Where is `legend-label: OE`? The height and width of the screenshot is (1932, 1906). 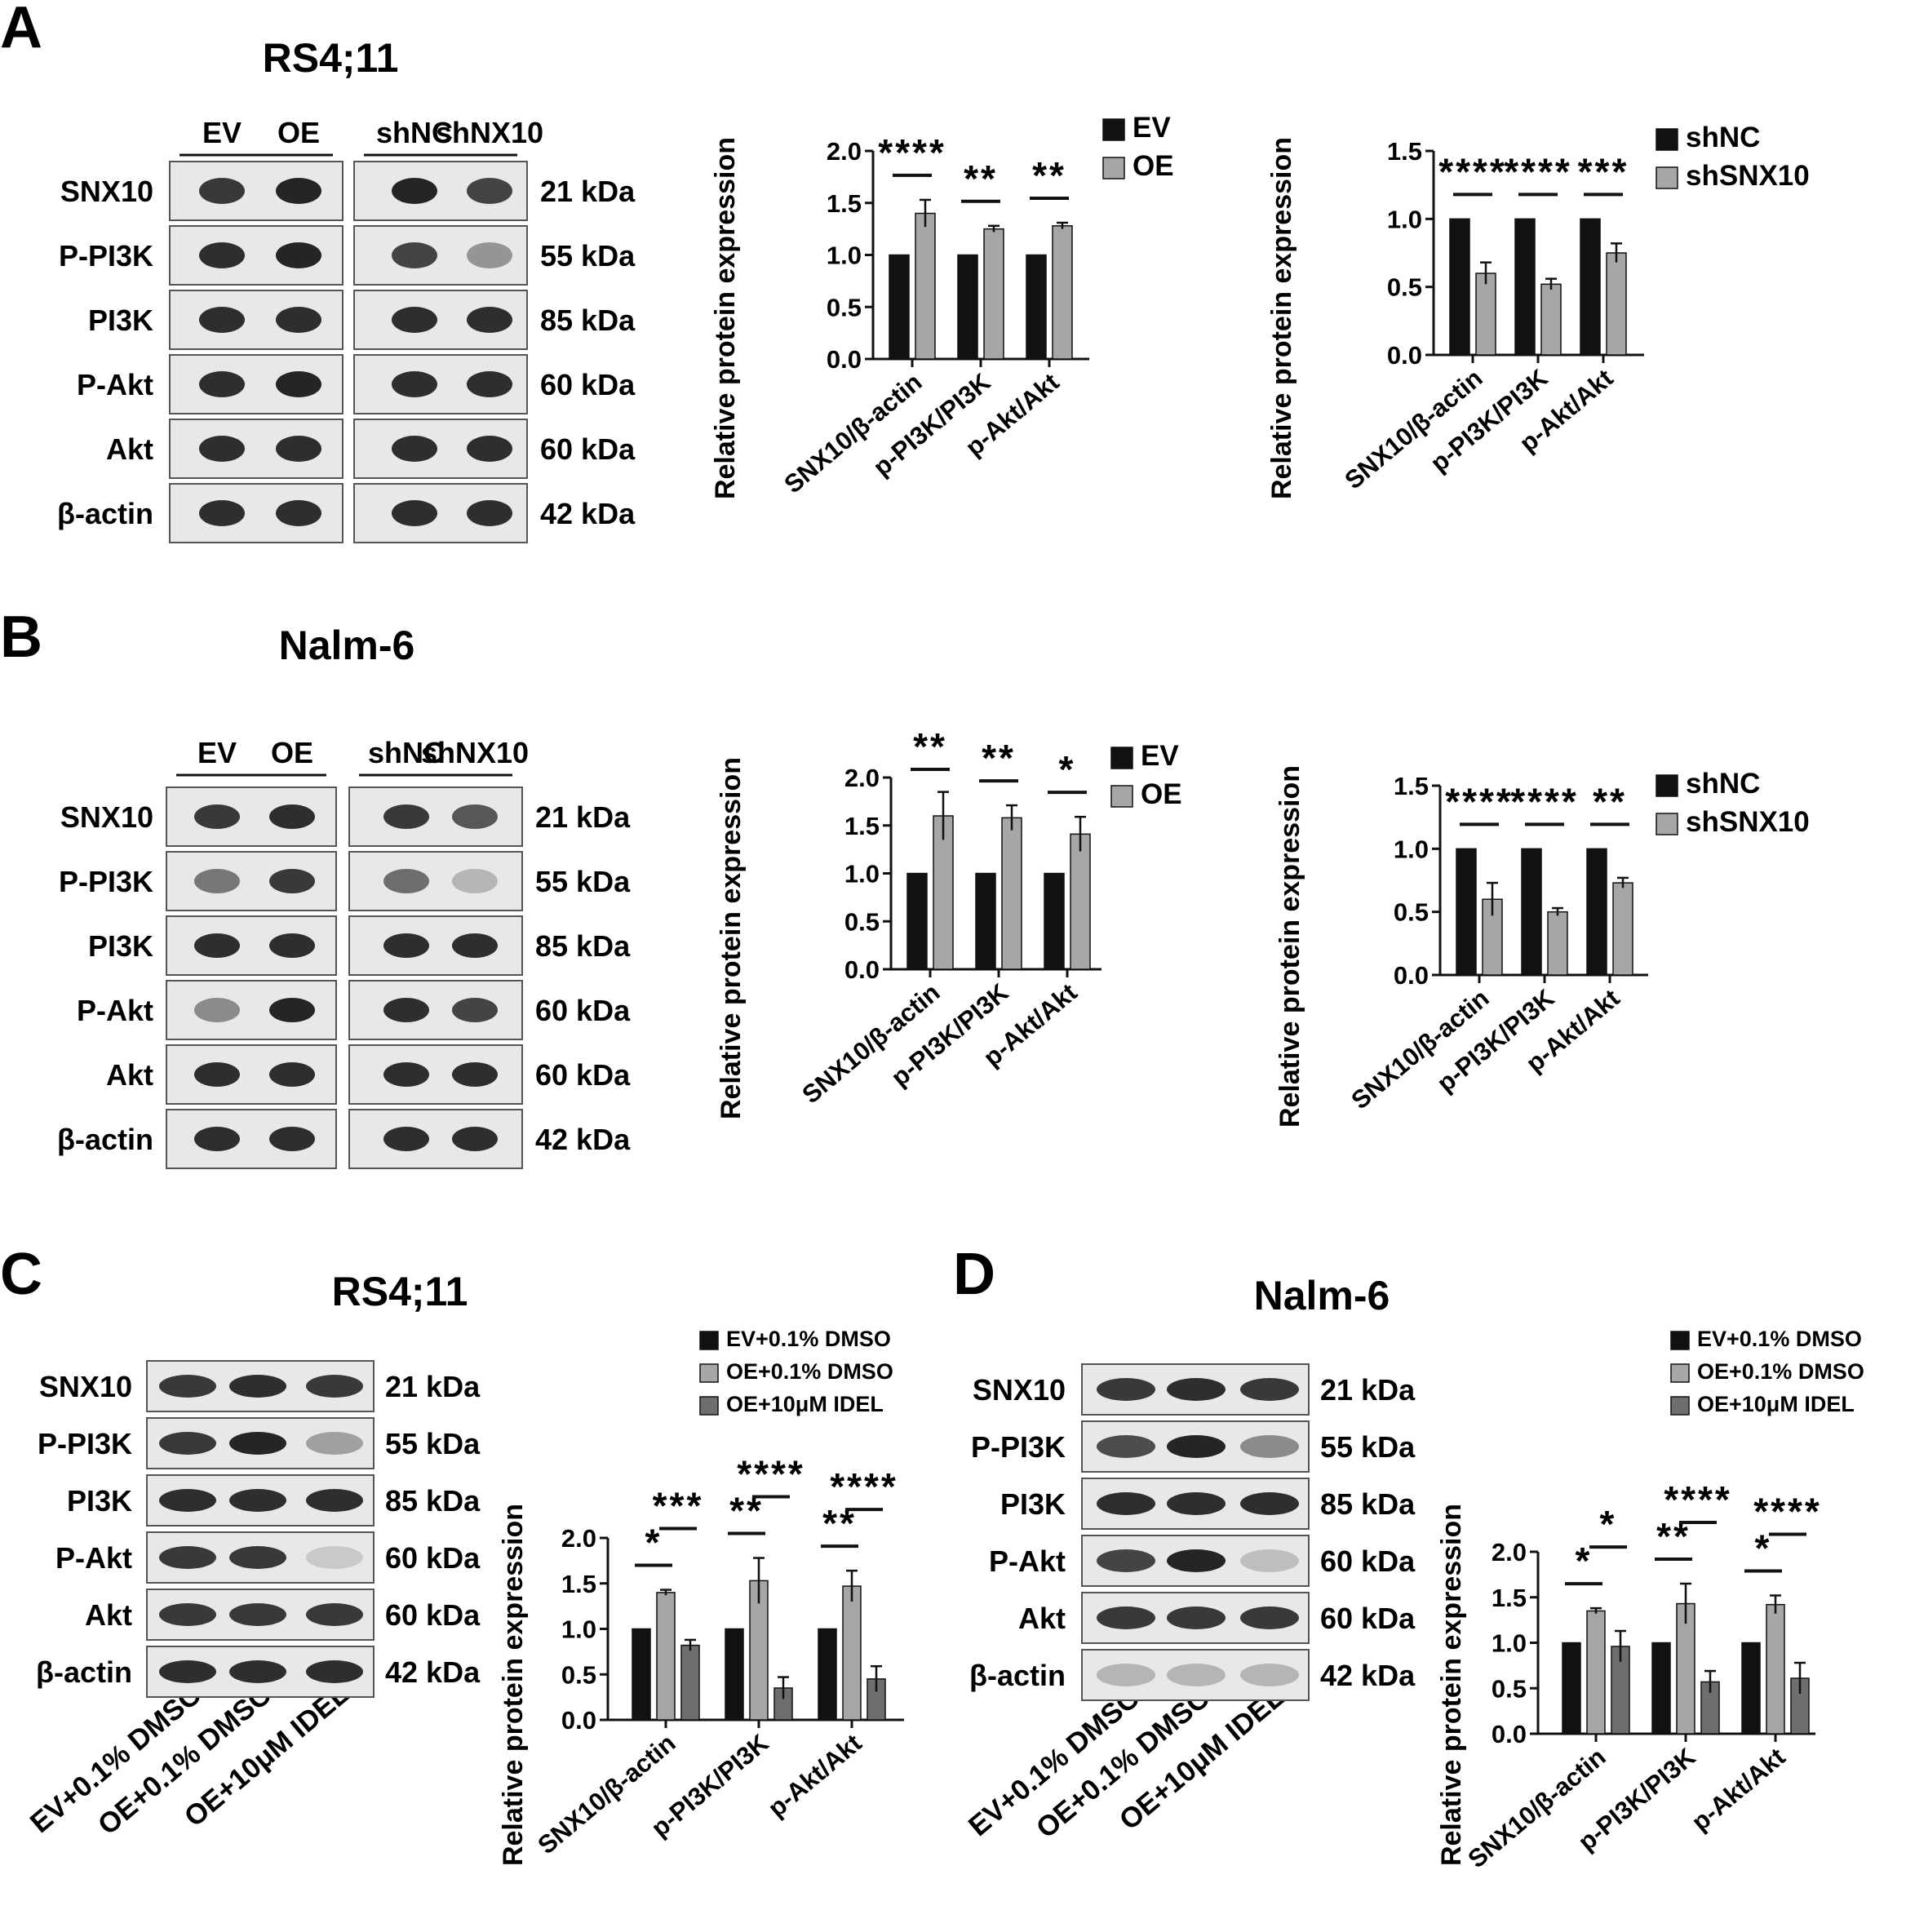 legend-label: OE is located at coordinates (1161, 794).